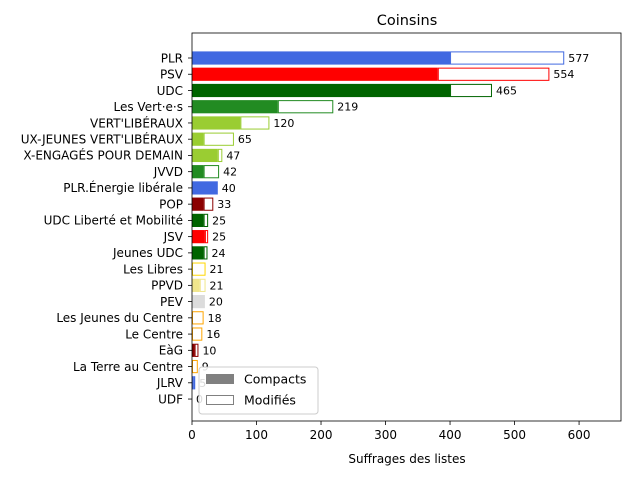 The height and width of the screenshot is (480, 640). Describe the element at coordinates (173, 237) in the screenshot. I see `y-tick-label: JSV` at that location.